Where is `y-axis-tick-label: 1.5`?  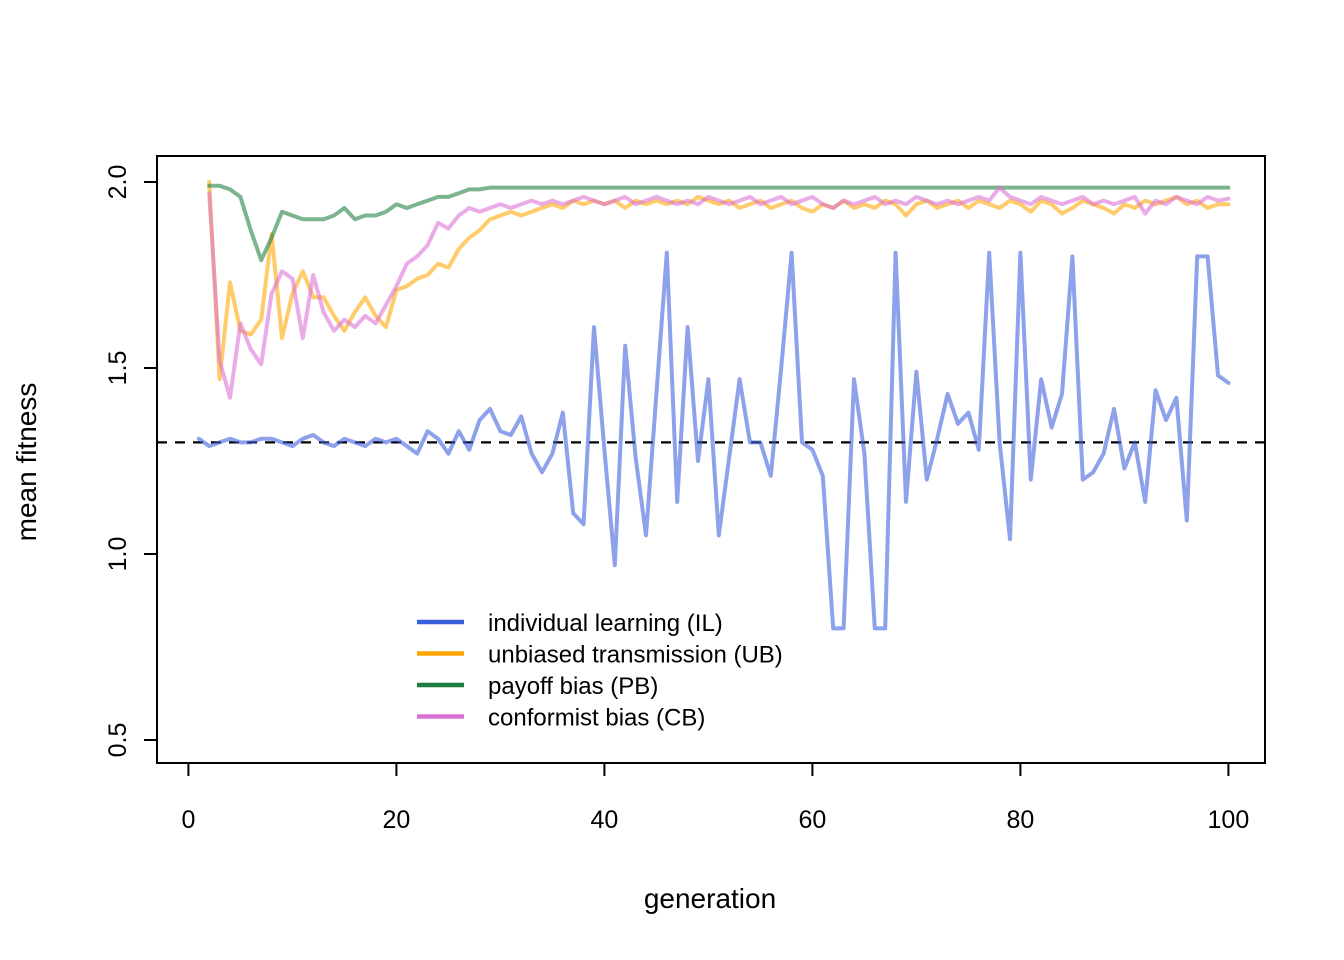 y-axis-tick-label: 1.5 is located at coordinates (118, 368).